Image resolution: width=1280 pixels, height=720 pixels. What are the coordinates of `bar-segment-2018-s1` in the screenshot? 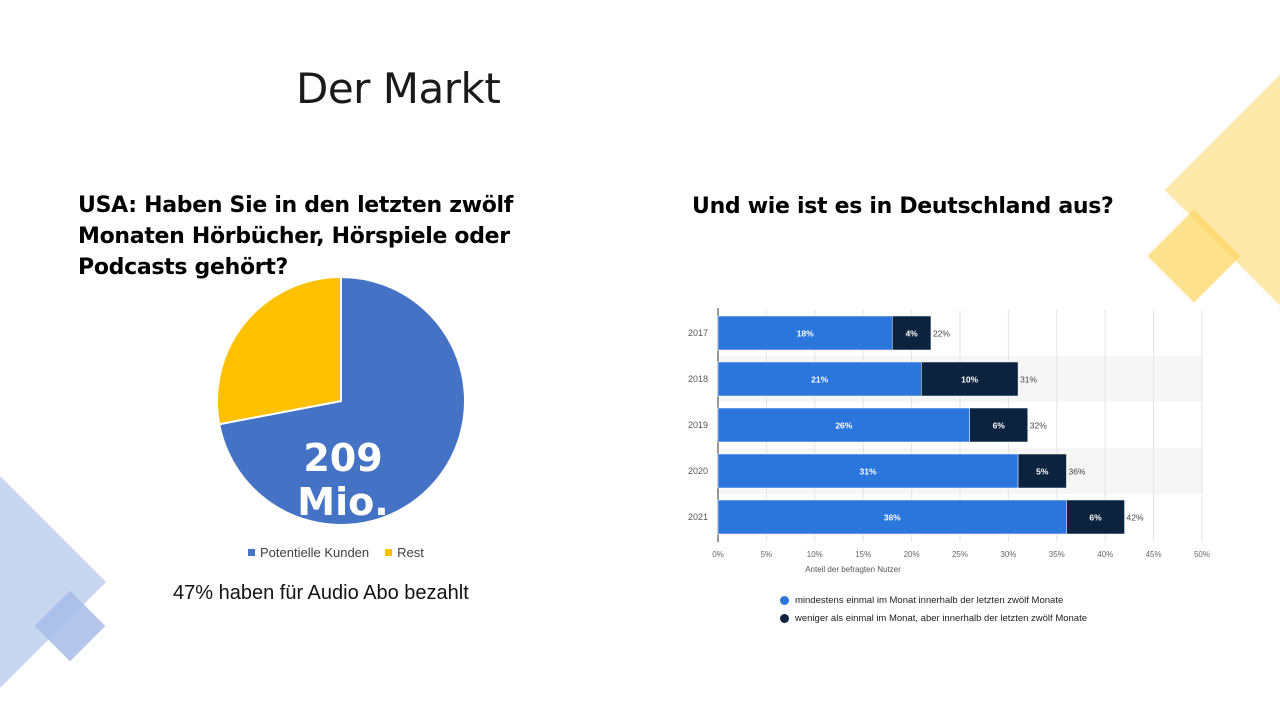 It's located at (970, 379).